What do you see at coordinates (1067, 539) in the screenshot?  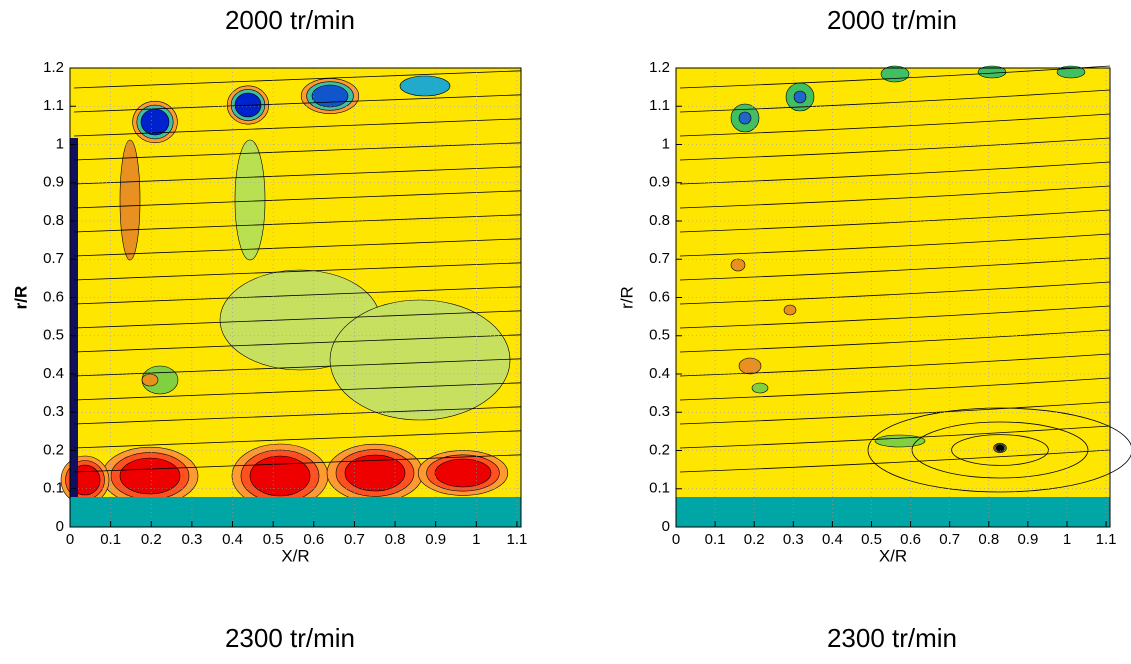 I see `x-tick-label: 1` at bounding box center [1067, 539].